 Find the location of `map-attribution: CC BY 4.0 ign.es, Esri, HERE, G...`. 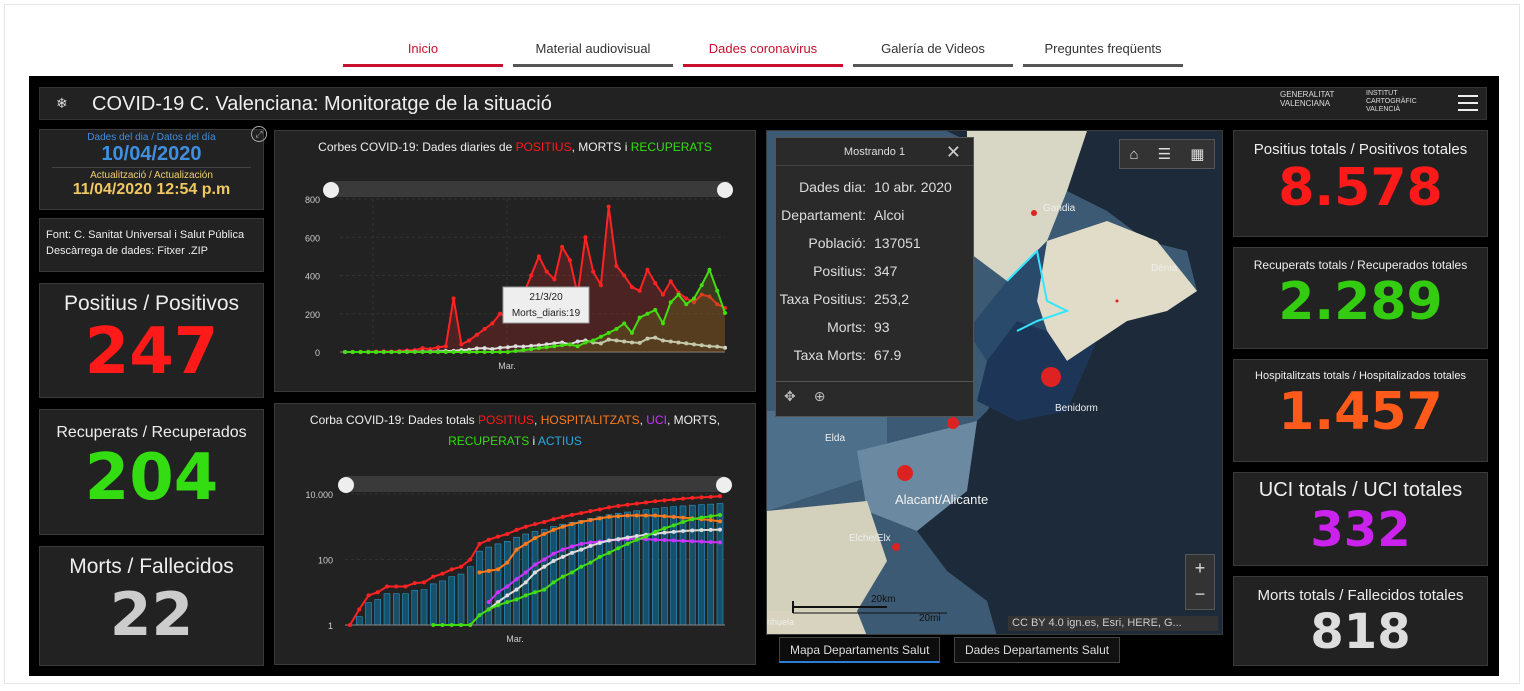

map-attribution: CC BY 4.0 ign.es, Esri, HERE, G... is located at coordinates (1113, 623).